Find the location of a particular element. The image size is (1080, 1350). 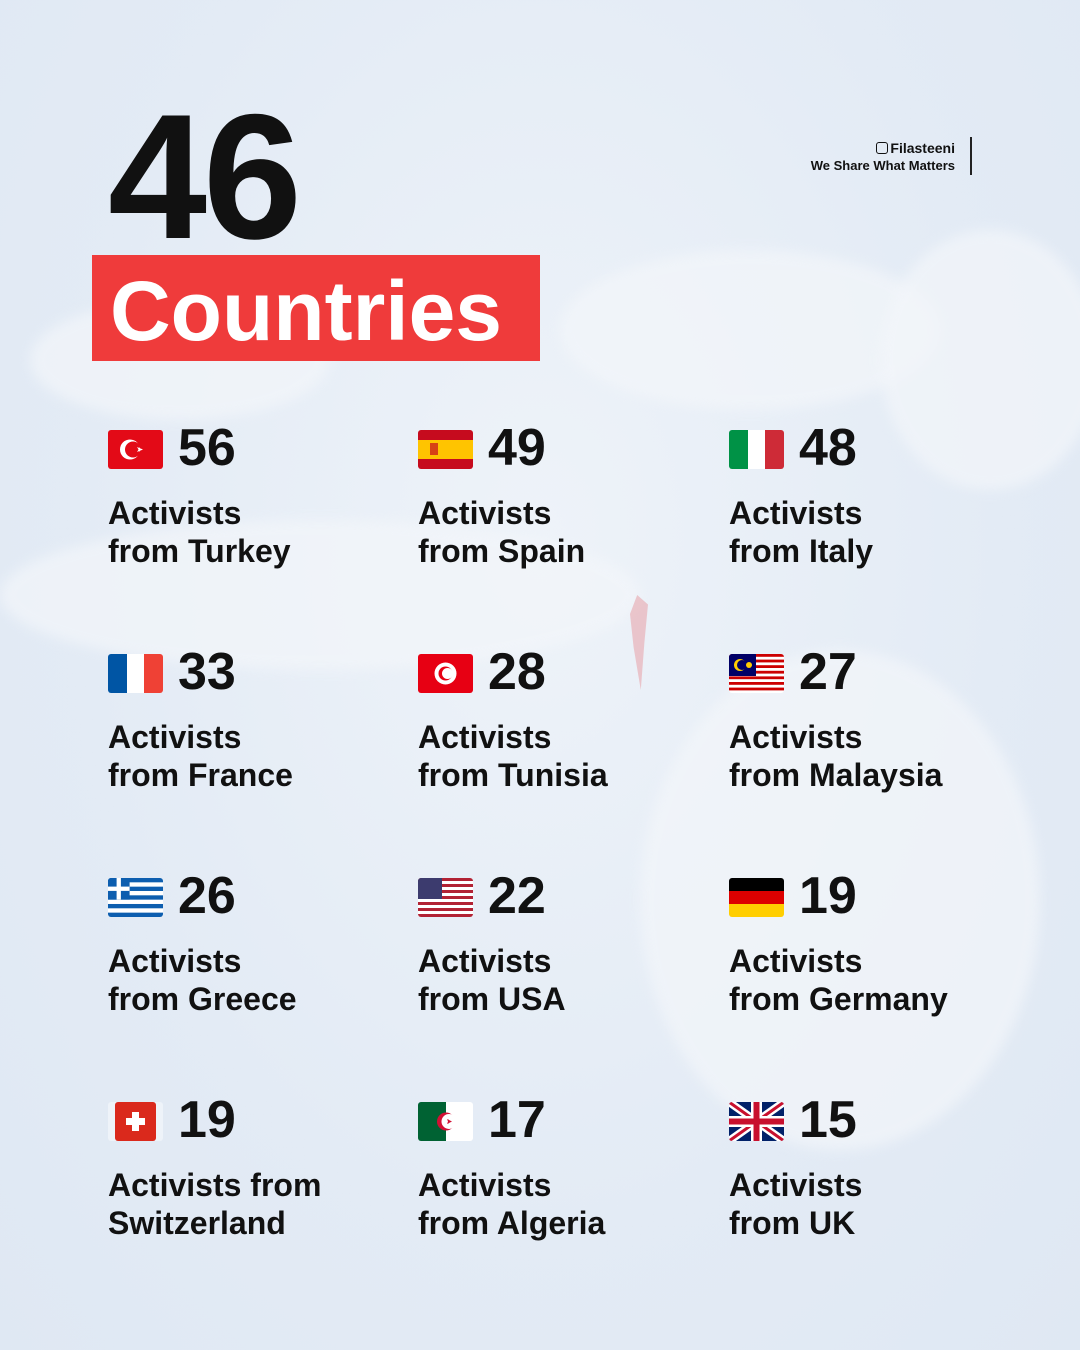

country-label: Activists from USA is located at coordinates (578, 980).